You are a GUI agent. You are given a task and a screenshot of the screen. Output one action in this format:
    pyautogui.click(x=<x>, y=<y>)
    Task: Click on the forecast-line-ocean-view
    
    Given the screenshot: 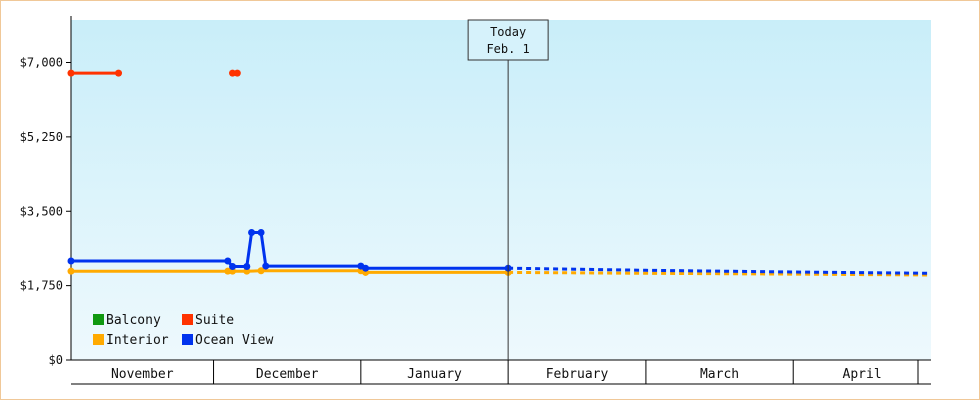 What is the action you would take?
    pyautogui.click(x=720, y=270)
    